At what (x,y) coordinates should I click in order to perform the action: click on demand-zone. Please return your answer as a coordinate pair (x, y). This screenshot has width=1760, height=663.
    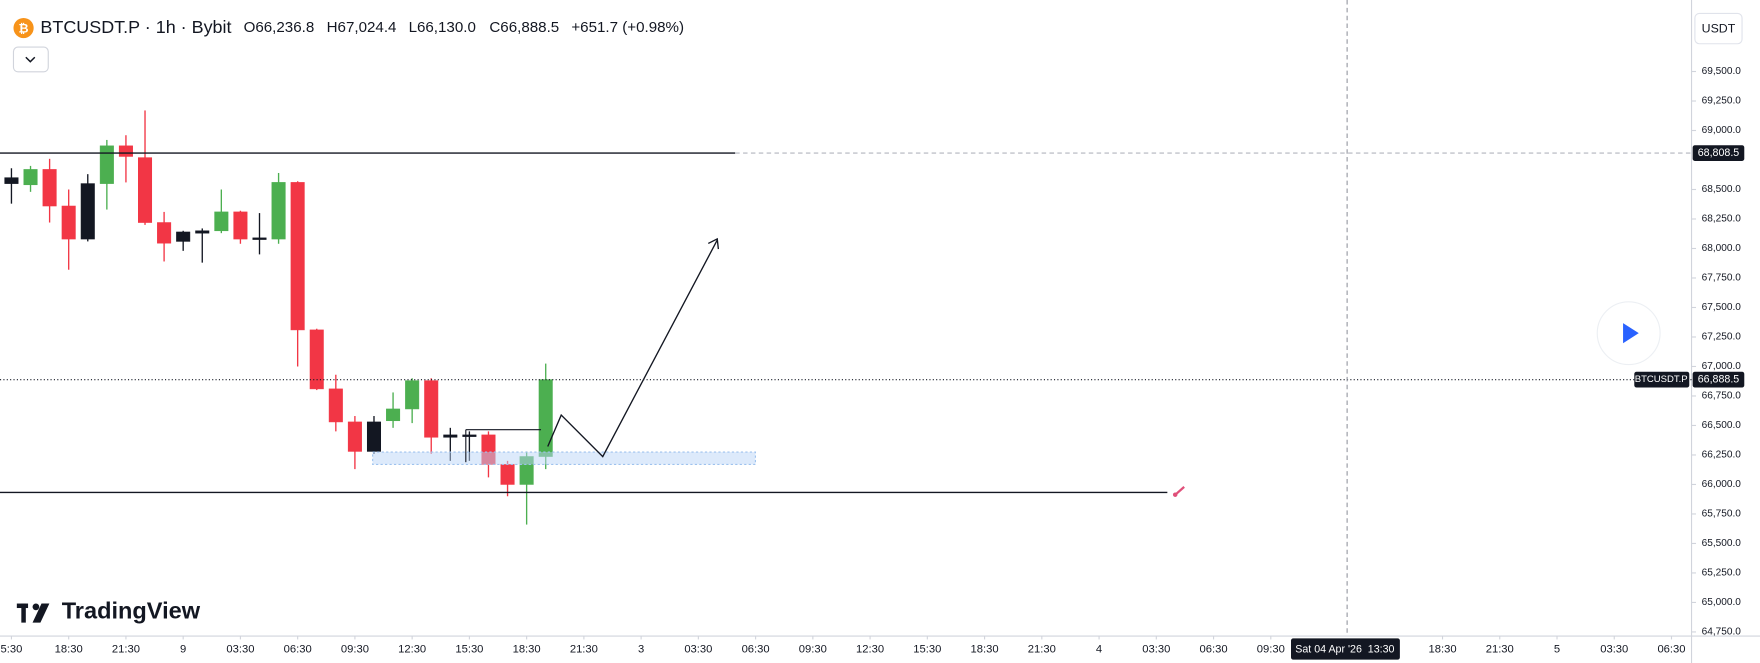
    Looking at the image, I should click on (564, 458).